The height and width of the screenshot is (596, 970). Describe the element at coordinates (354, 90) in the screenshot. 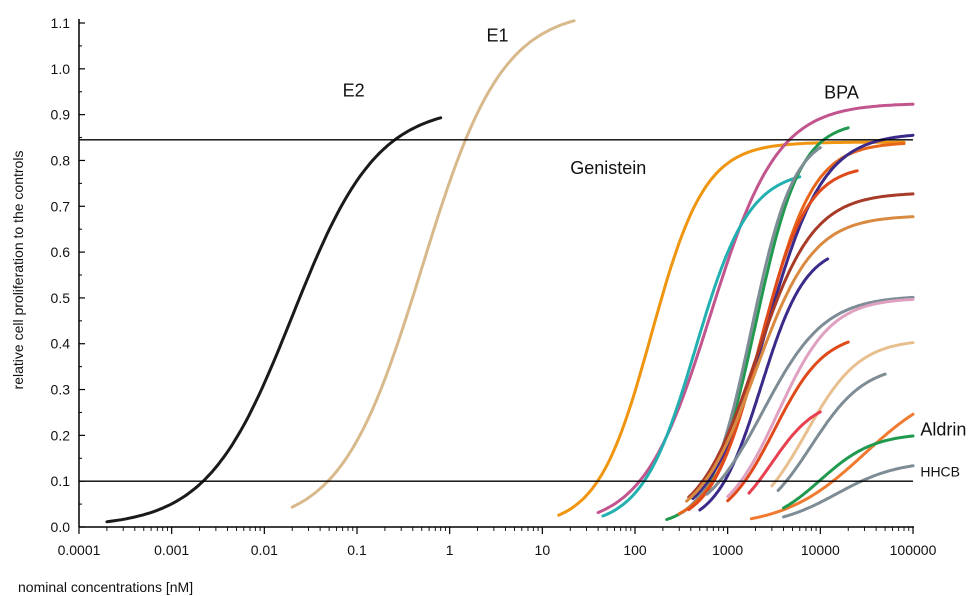

I see `series-label-e2: E2` at that location.